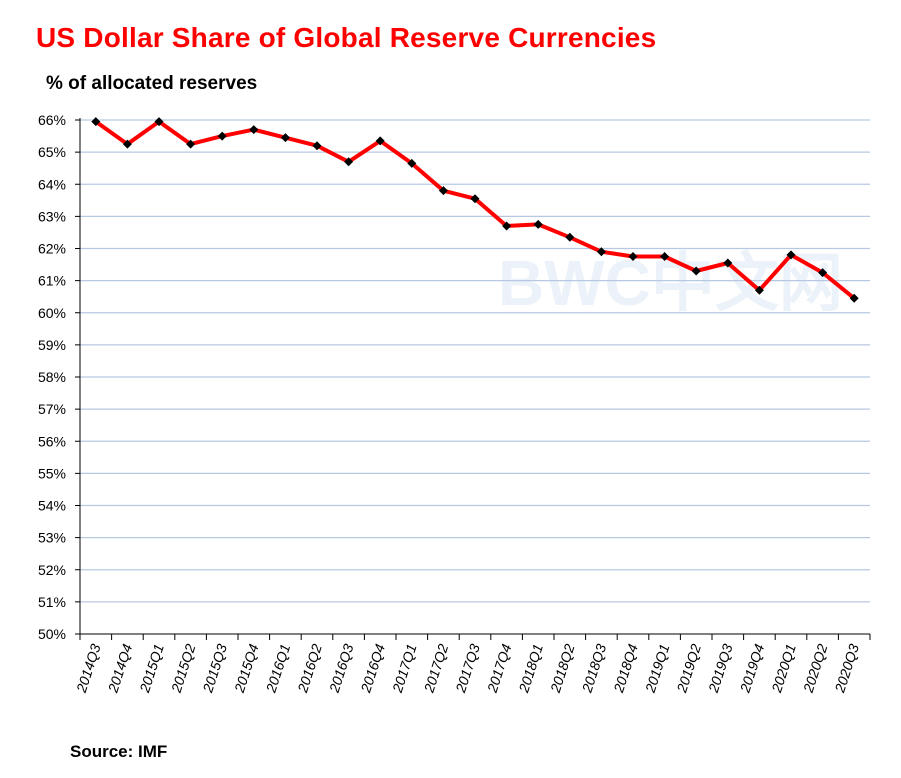 This screenshot has height=778, width=901. Describe the element at coordinates (88, 668) in the screenshot. I see `x-tick-label: 2014Q3` at that location.